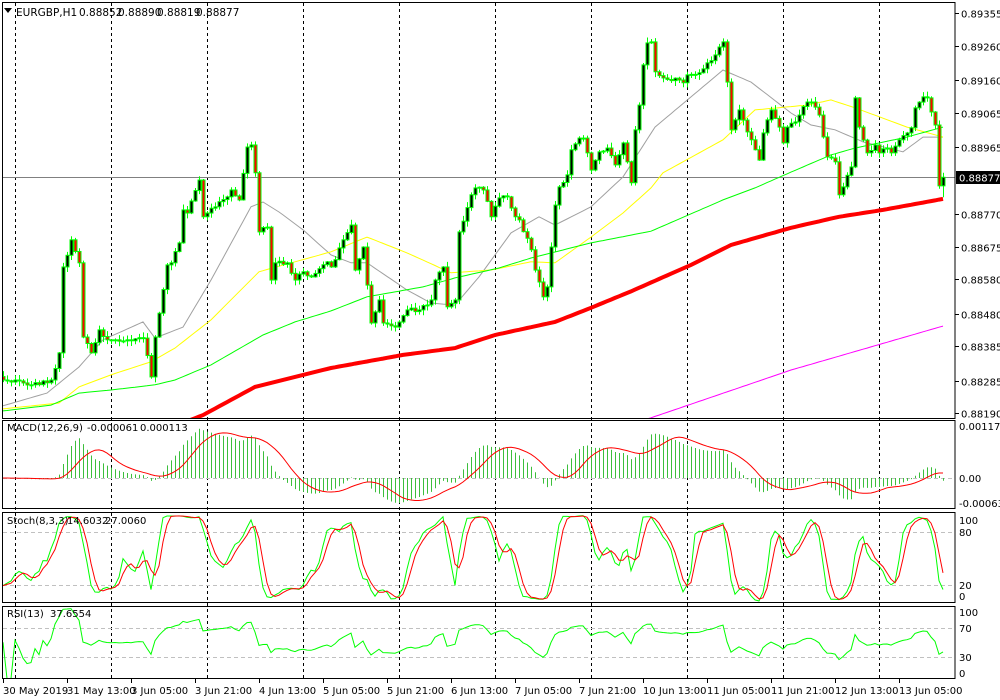 This screenshot has width=1000, height=700. I want to click on header-close: 0.88877, so click(217, 13).